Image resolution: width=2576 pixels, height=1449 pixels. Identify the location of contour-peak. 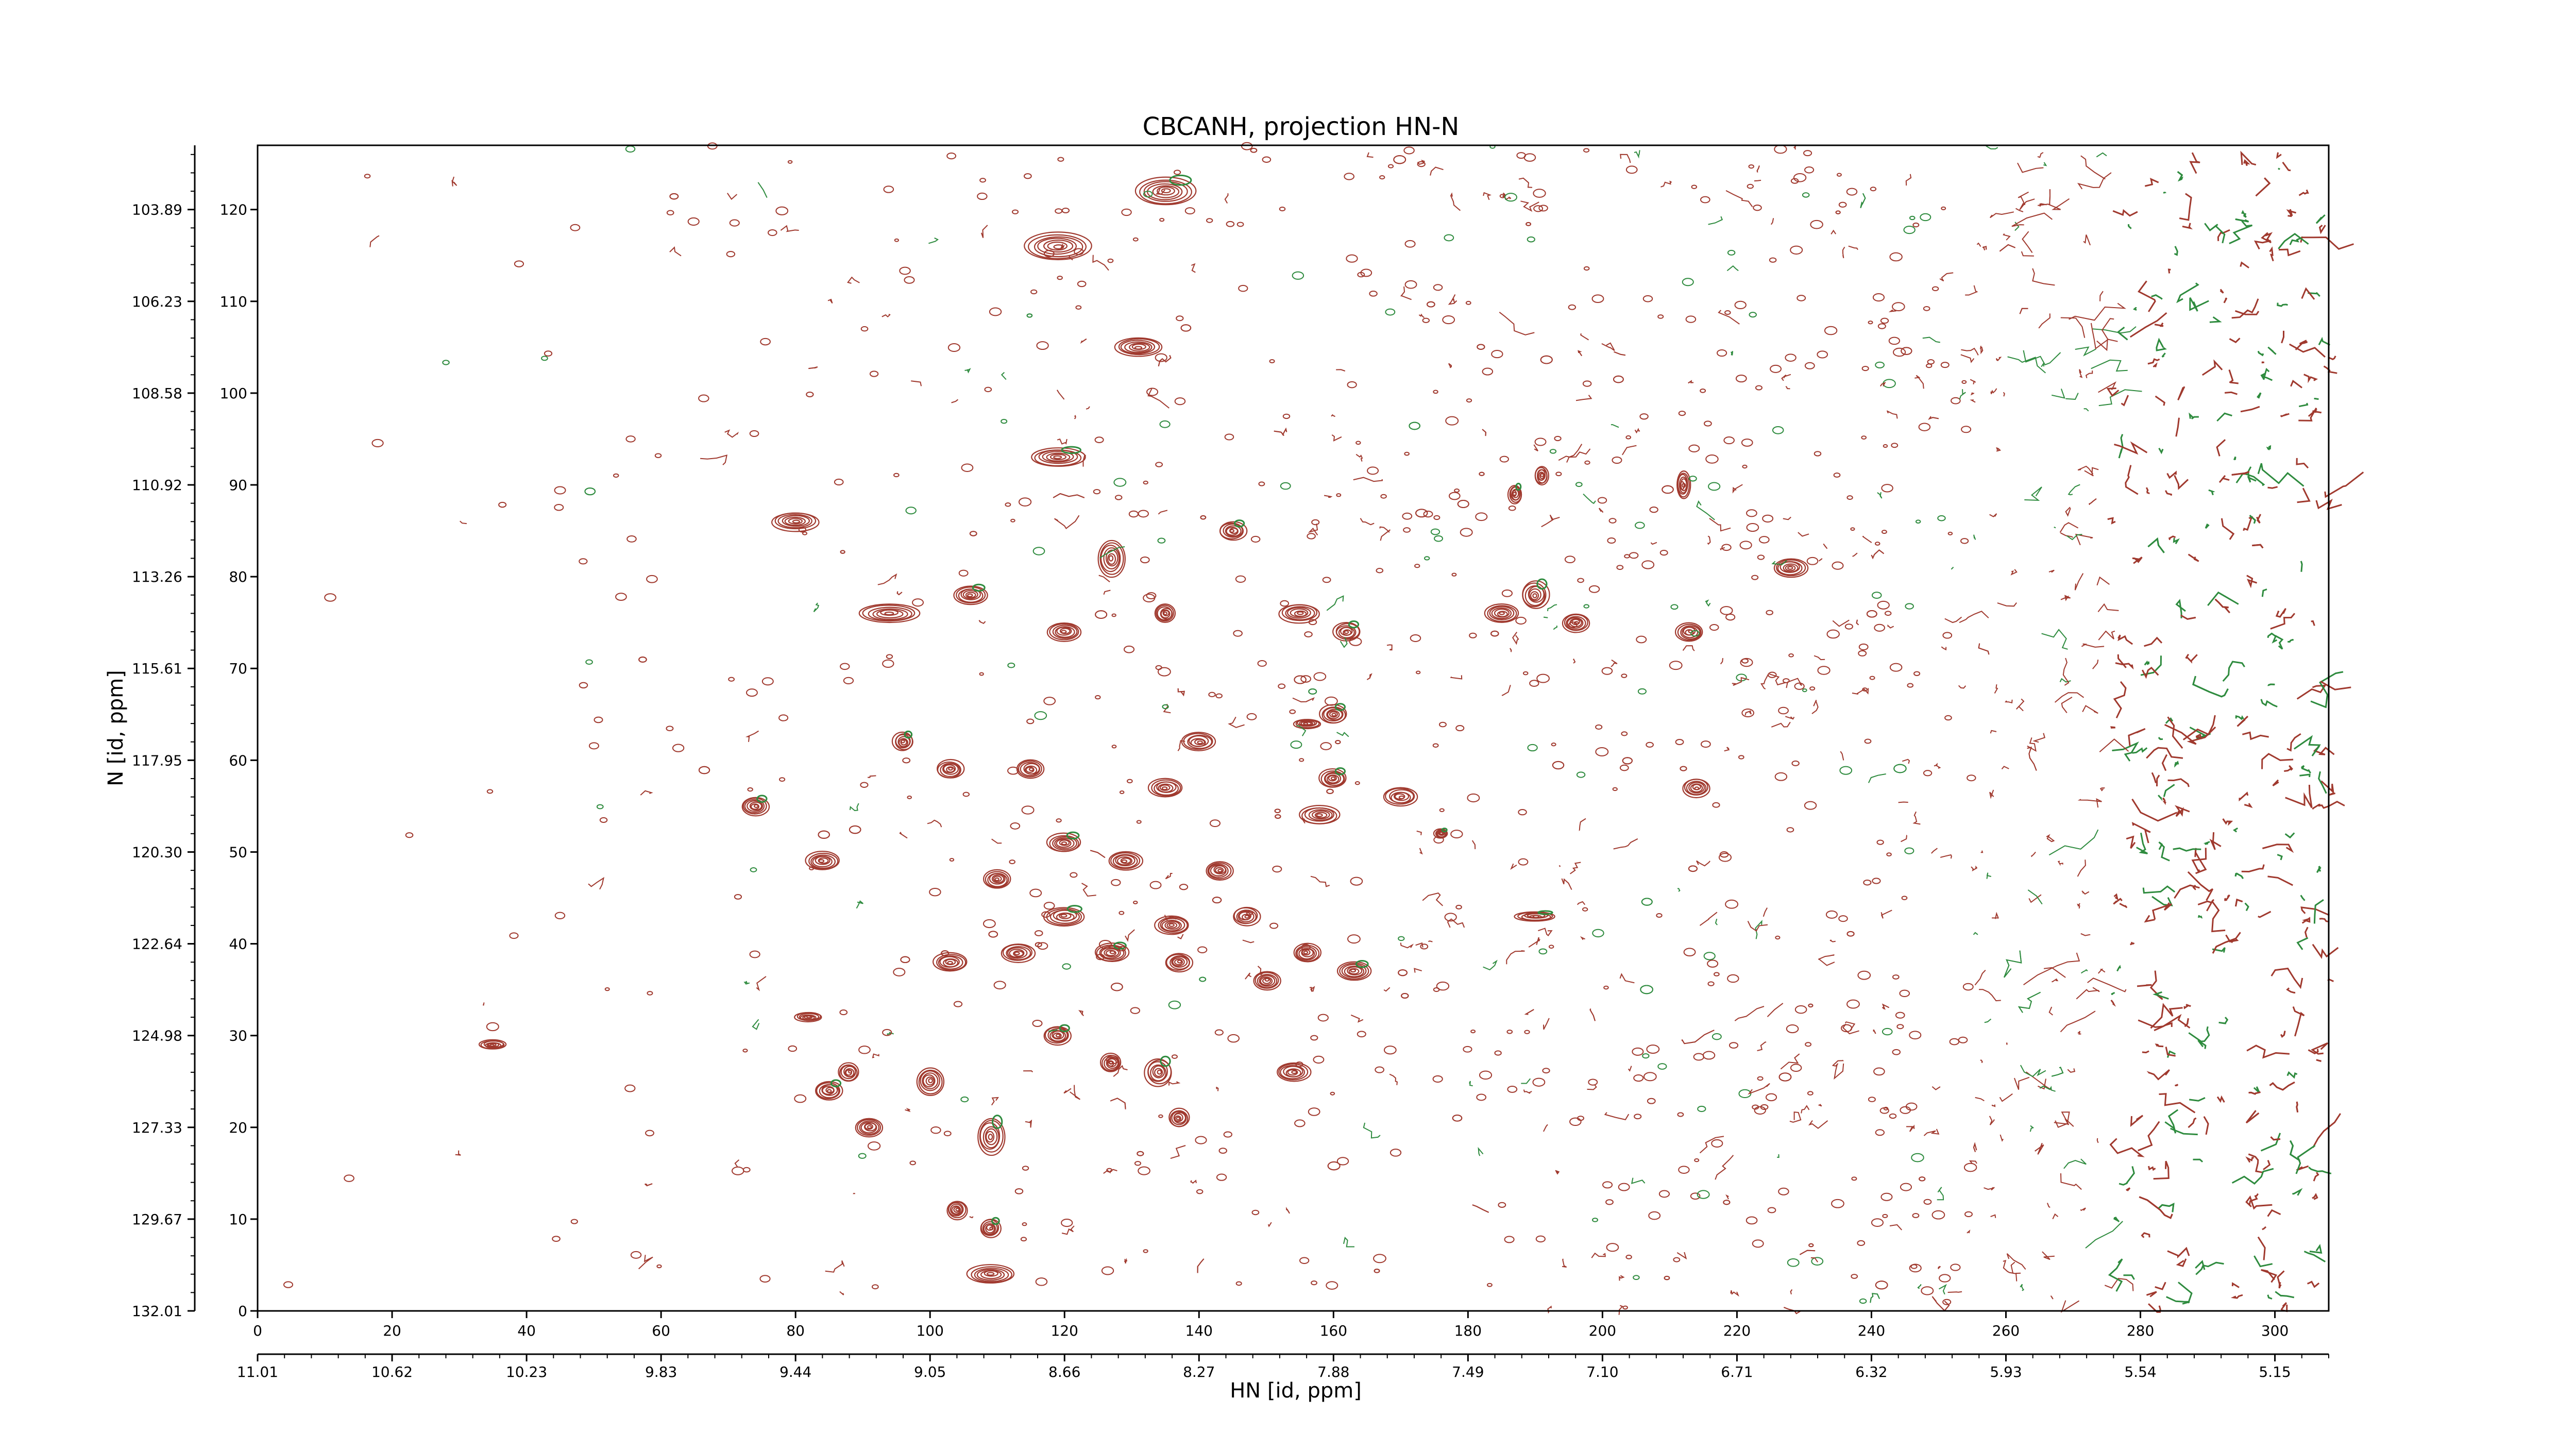
(1332, 777).